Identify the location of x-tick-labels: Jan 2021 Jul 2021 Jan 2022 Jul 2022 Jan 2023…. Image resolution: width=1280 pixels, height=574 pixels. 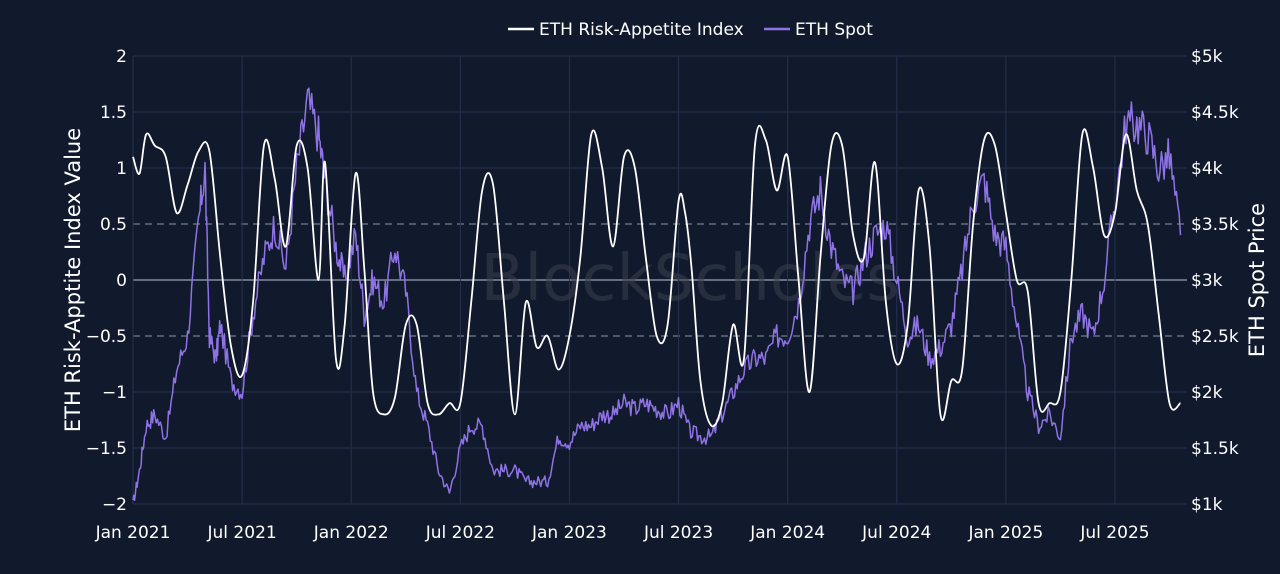
(622, 533).